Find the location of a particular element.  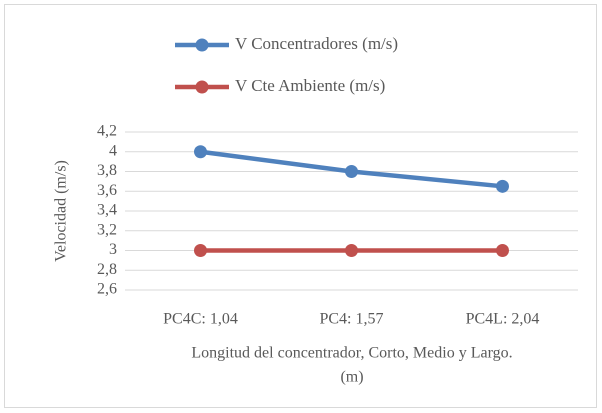

y-tick-label: 2,8 is located at coordinates (107, 269).